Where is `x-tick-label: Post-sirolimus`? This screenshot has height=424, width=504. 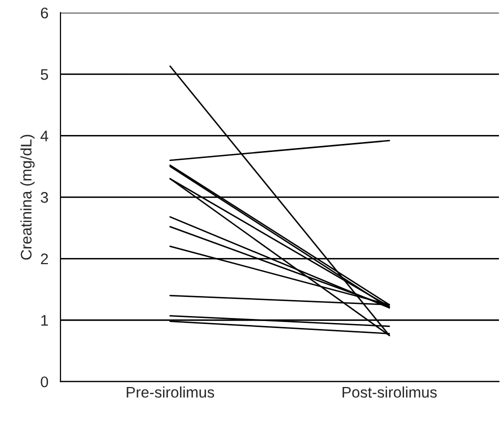 x-tick-label: Post-sirolimus is located at coordinates (389, 392).